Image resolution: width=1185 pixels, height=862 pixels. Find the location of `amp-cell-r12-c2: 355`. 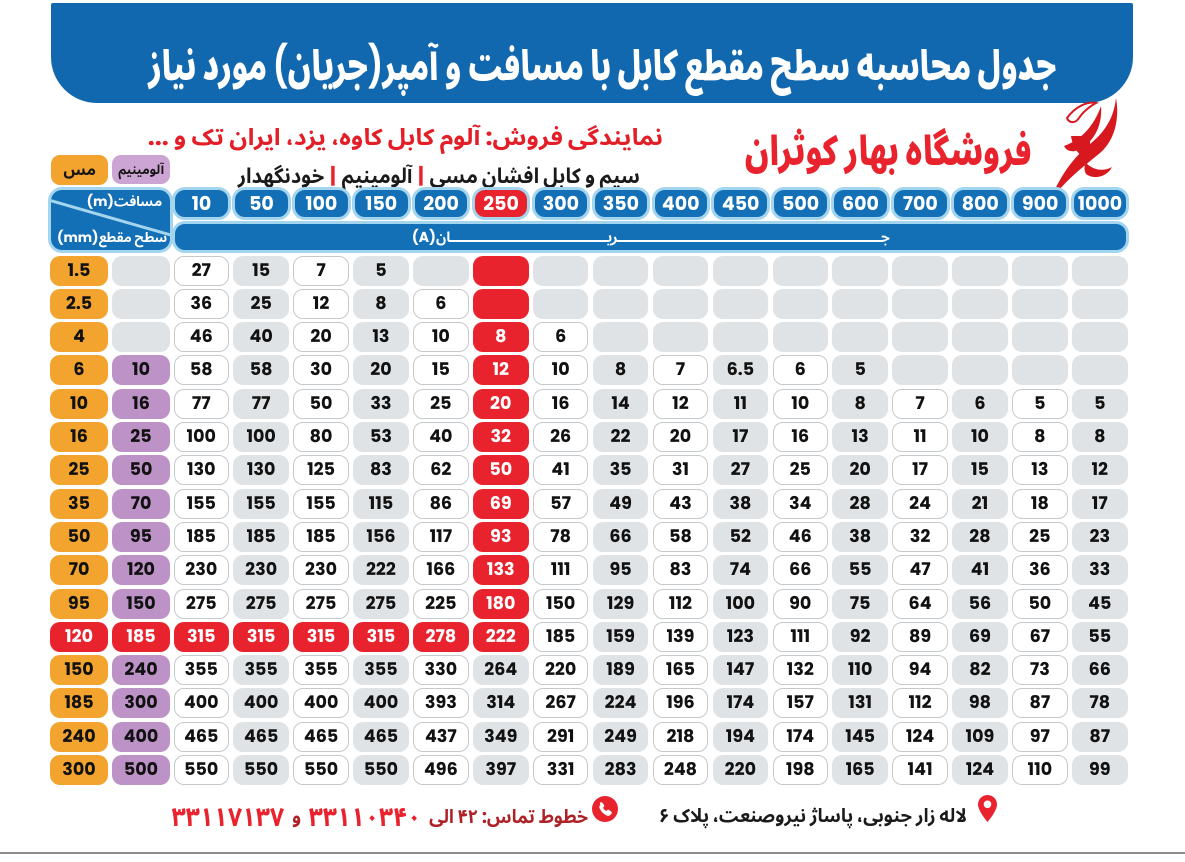

amp-cell-r12-c2: 355 is located at coordinates (321, 670).